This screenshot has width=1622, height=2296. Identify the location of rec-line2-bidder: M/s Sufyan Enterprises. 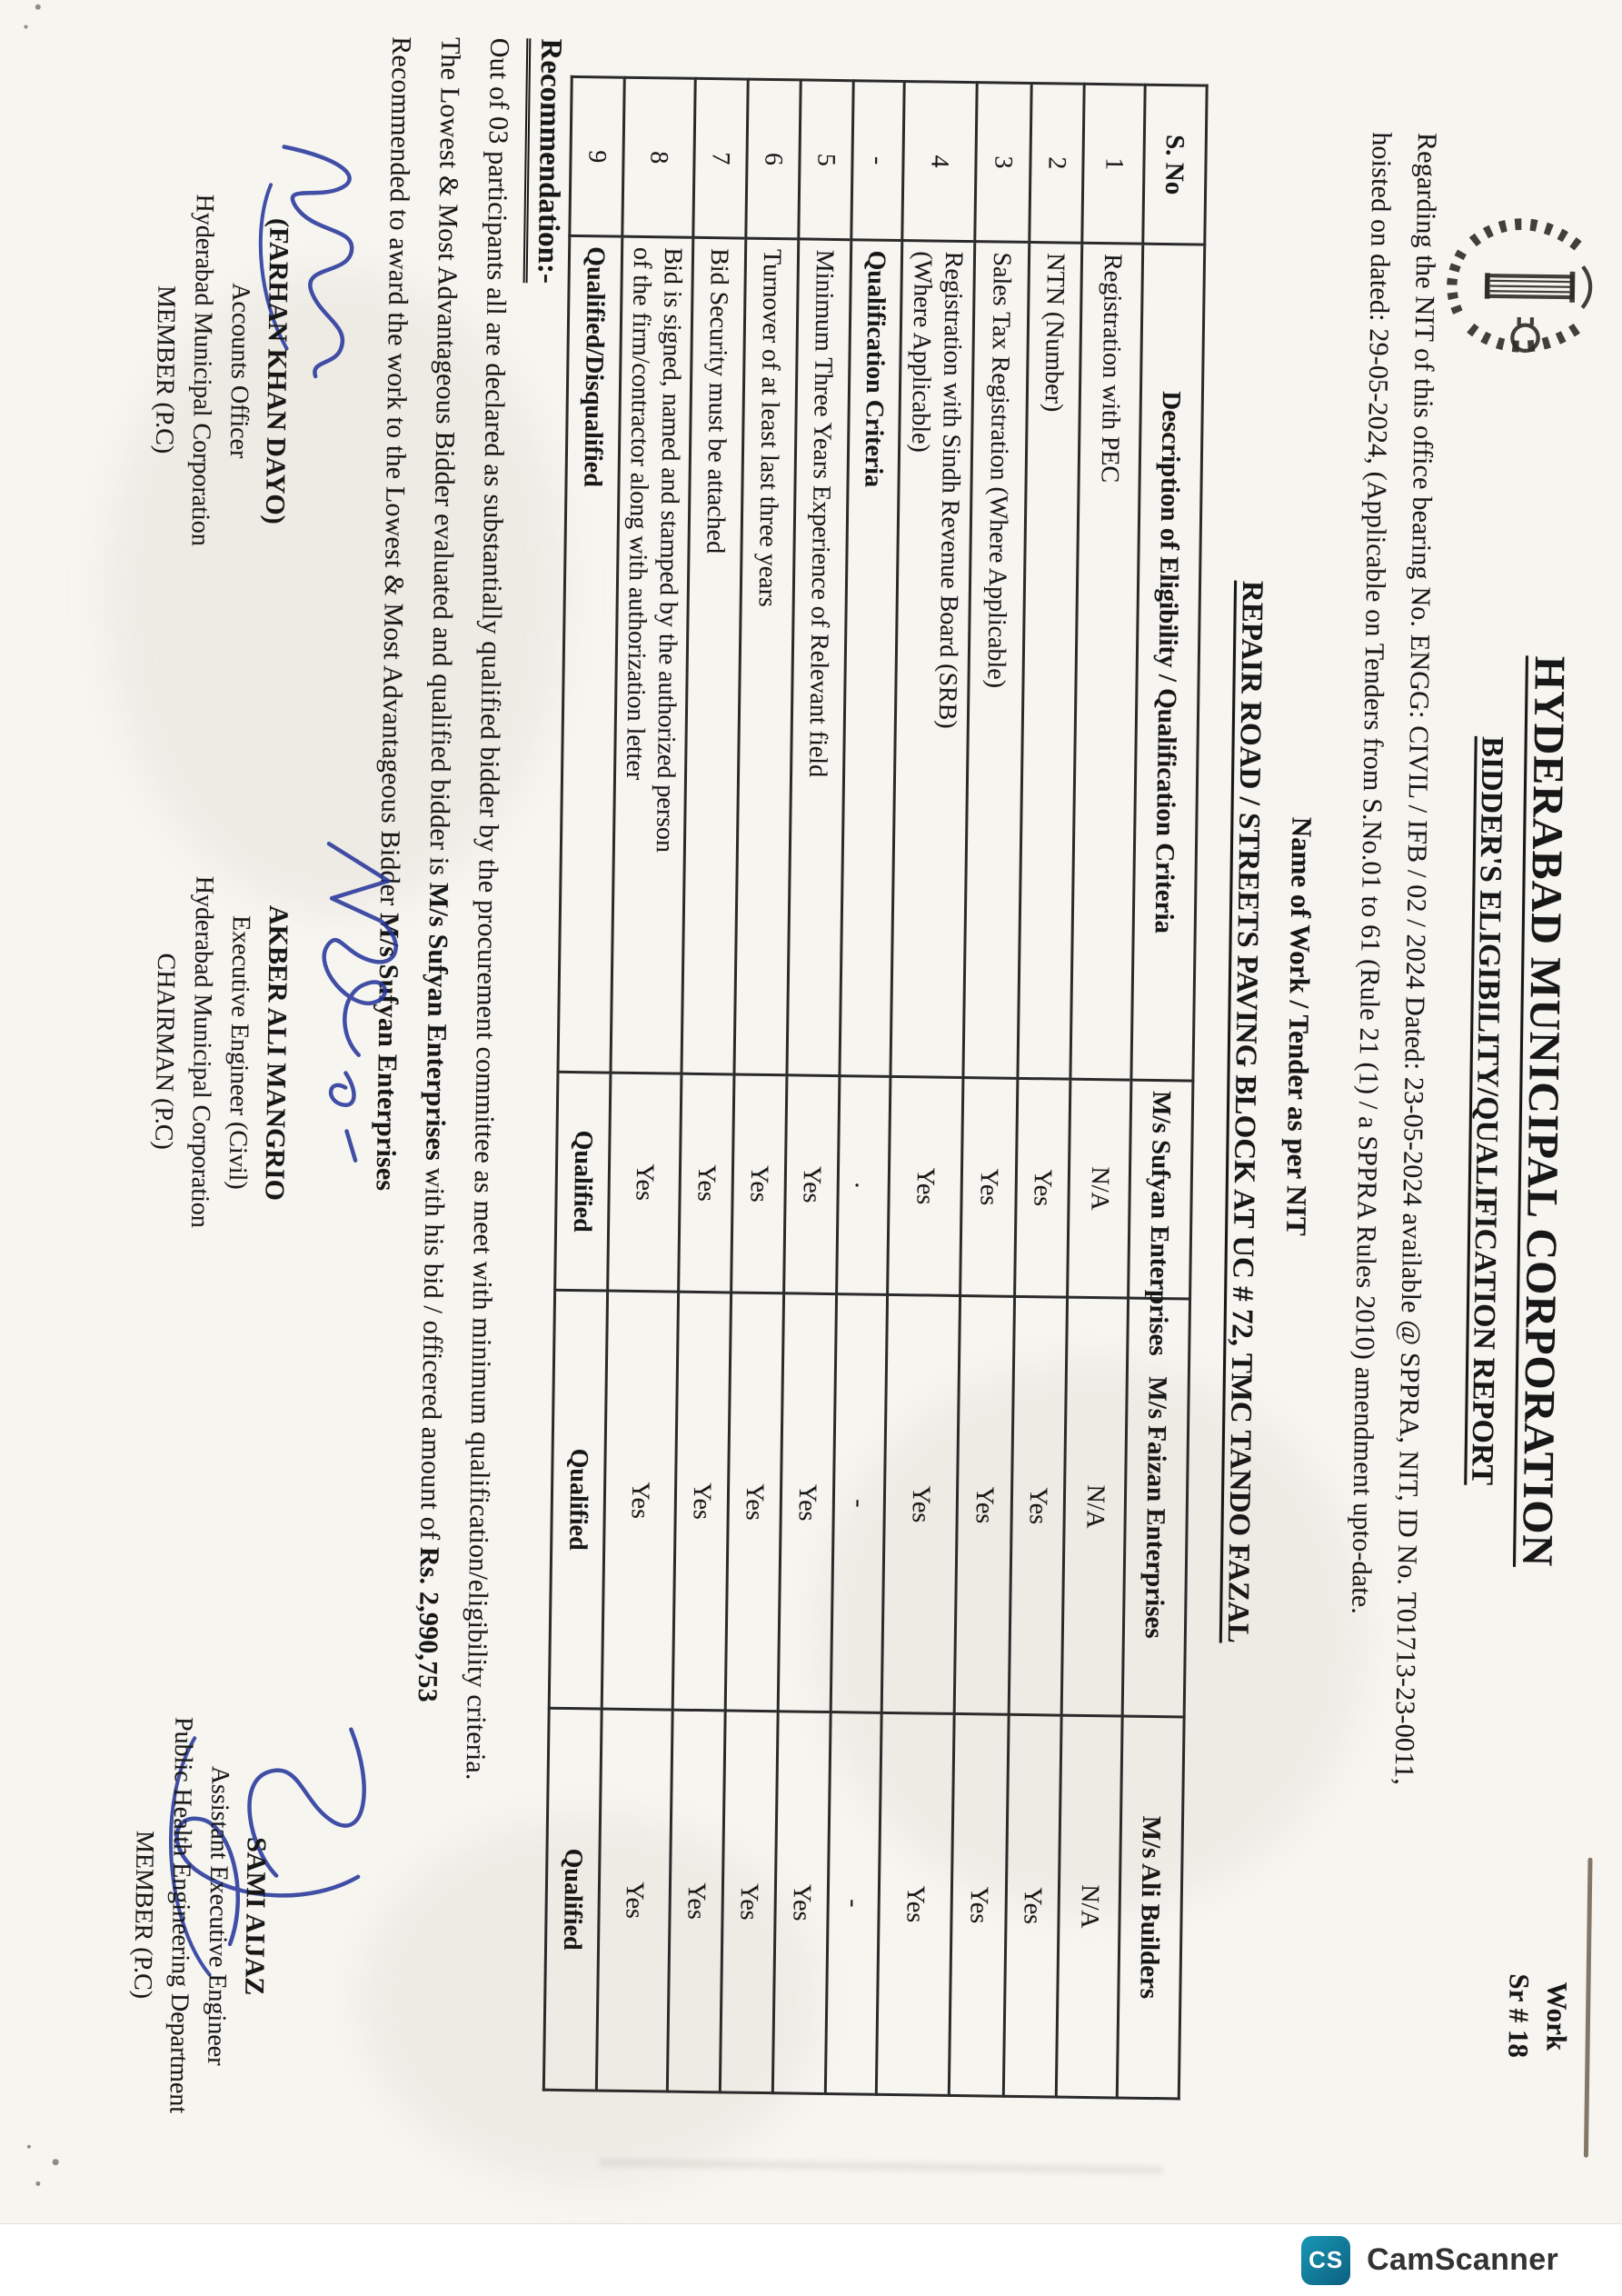
(437, 1022).